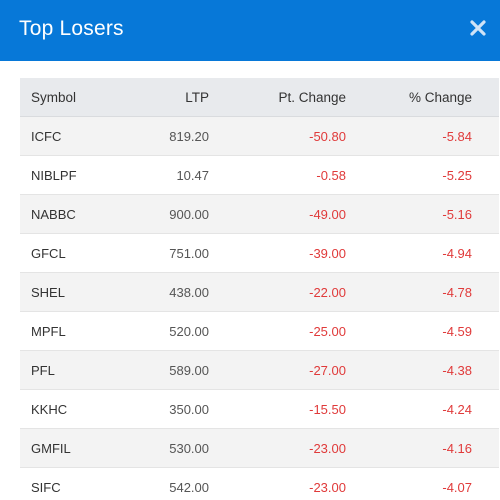 Image resolution: width=500 pixels, height=500 pixels. Describe the element at coordinates (72, 253) in the screenshot. I see `cell-symbol: GFCL` at that location.